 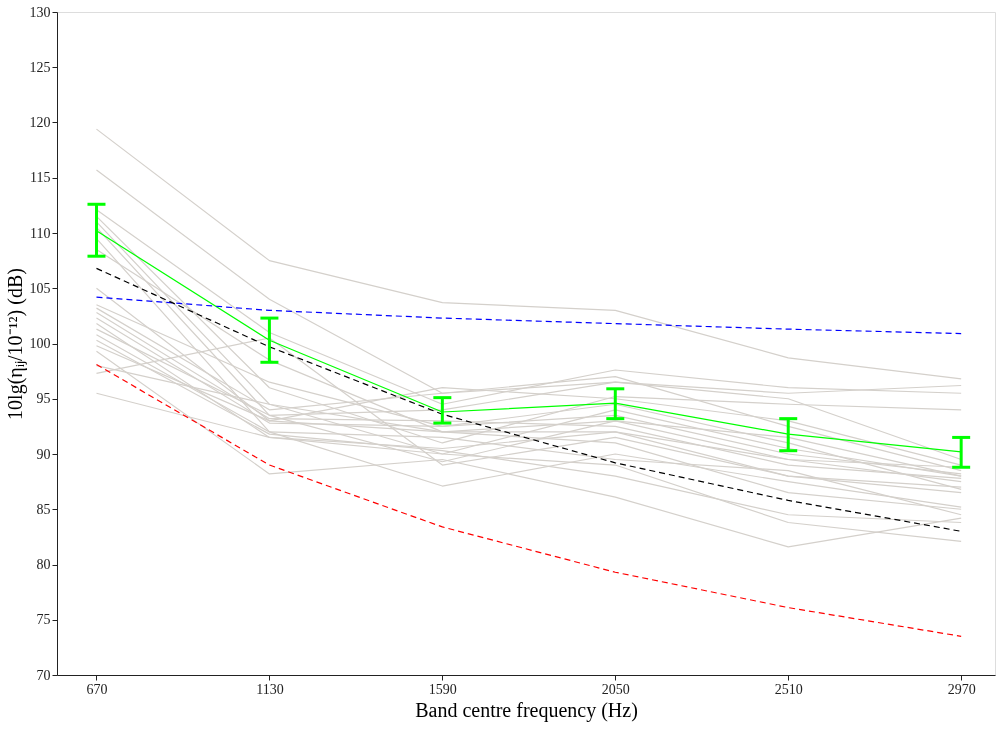 I want to click on y-tick-label: 90, so click(x=43, y=454).